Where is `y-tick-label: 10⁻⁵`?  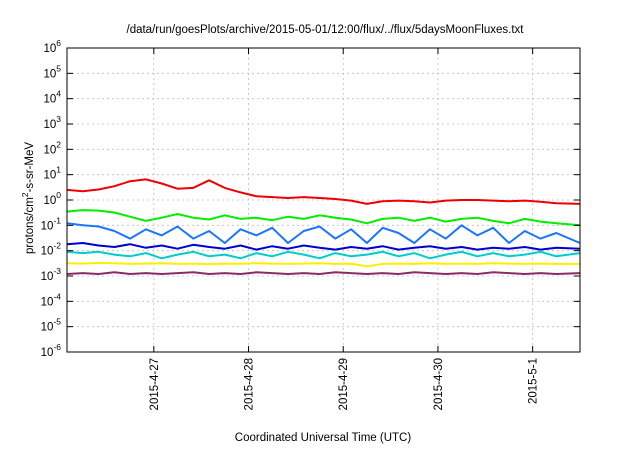
y-tick-label: 10⁻⁵ is located at coordinates (51, 325).